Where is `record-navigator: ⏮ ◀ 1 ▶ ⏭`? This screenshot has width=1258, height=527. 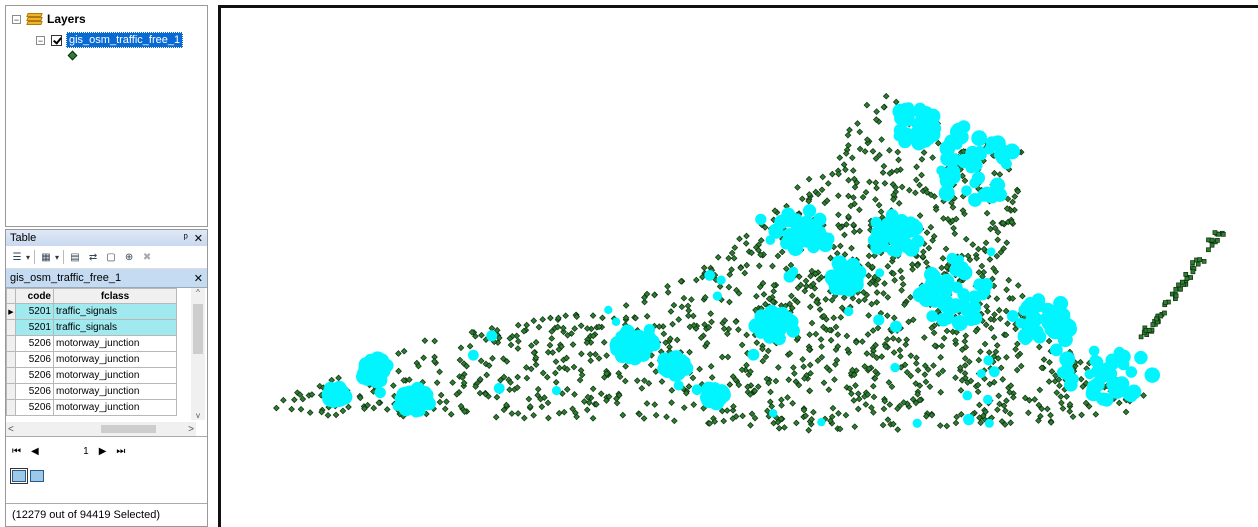 record-navigator: ⏮ ◀ 1 ▶ ⏭ is located at coordinates (106, 451).